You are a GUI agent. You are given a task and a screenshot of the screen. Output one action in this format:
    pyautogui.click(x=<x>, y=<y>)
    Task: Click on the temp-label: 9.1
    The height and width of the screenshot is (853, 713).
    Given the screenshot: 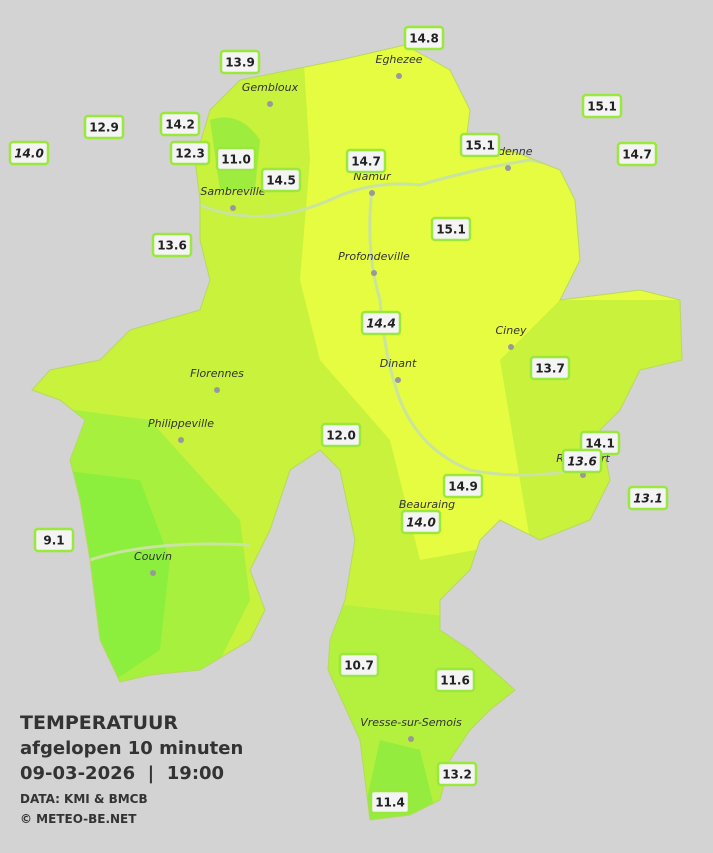 What is the action you would take?
    pyautogui.click(x=53, y=541)
    